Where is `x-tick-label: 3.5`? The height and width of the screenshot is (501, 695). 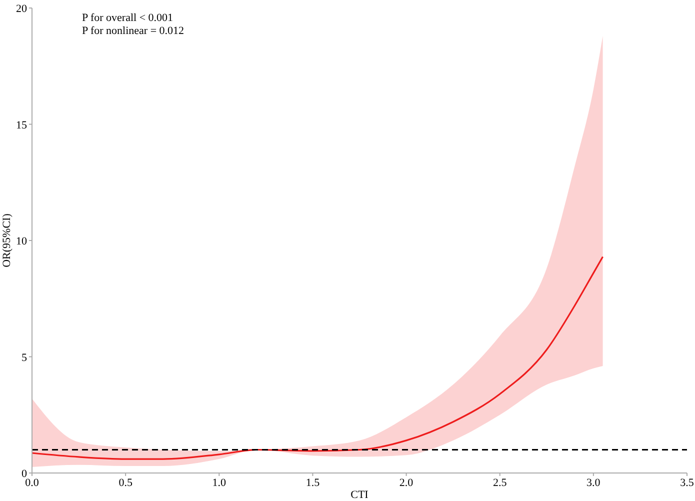
x-tick-label: 3.5 is located at coordinates (687, 483).